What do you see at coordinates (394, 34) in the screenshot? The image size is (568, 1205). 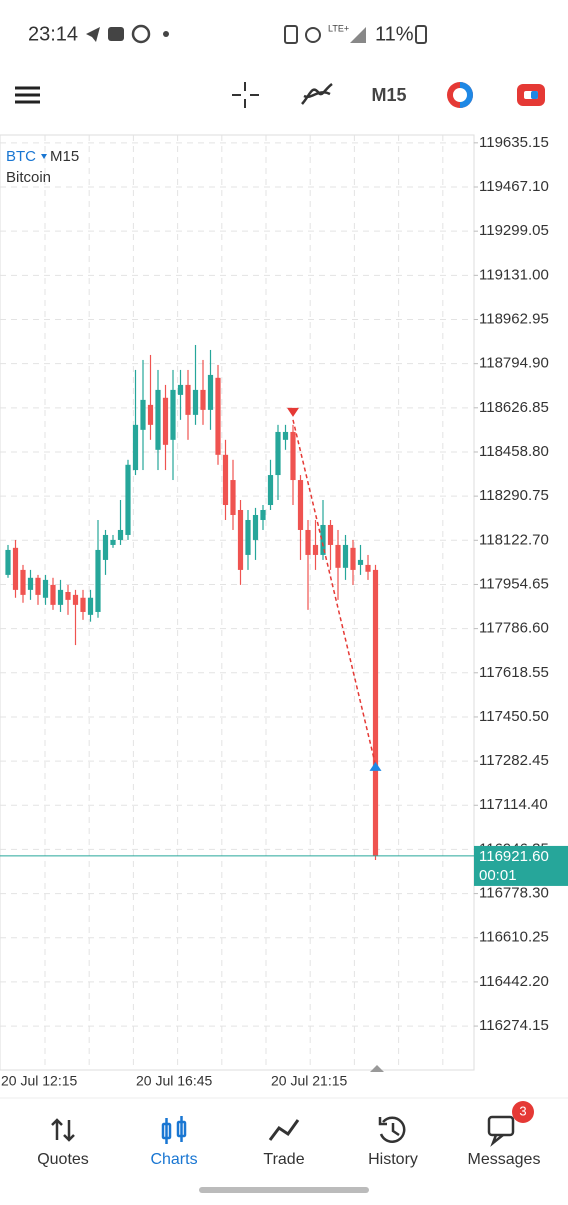 I see `battery-percent: 11%` at bounding box center [394, 34].